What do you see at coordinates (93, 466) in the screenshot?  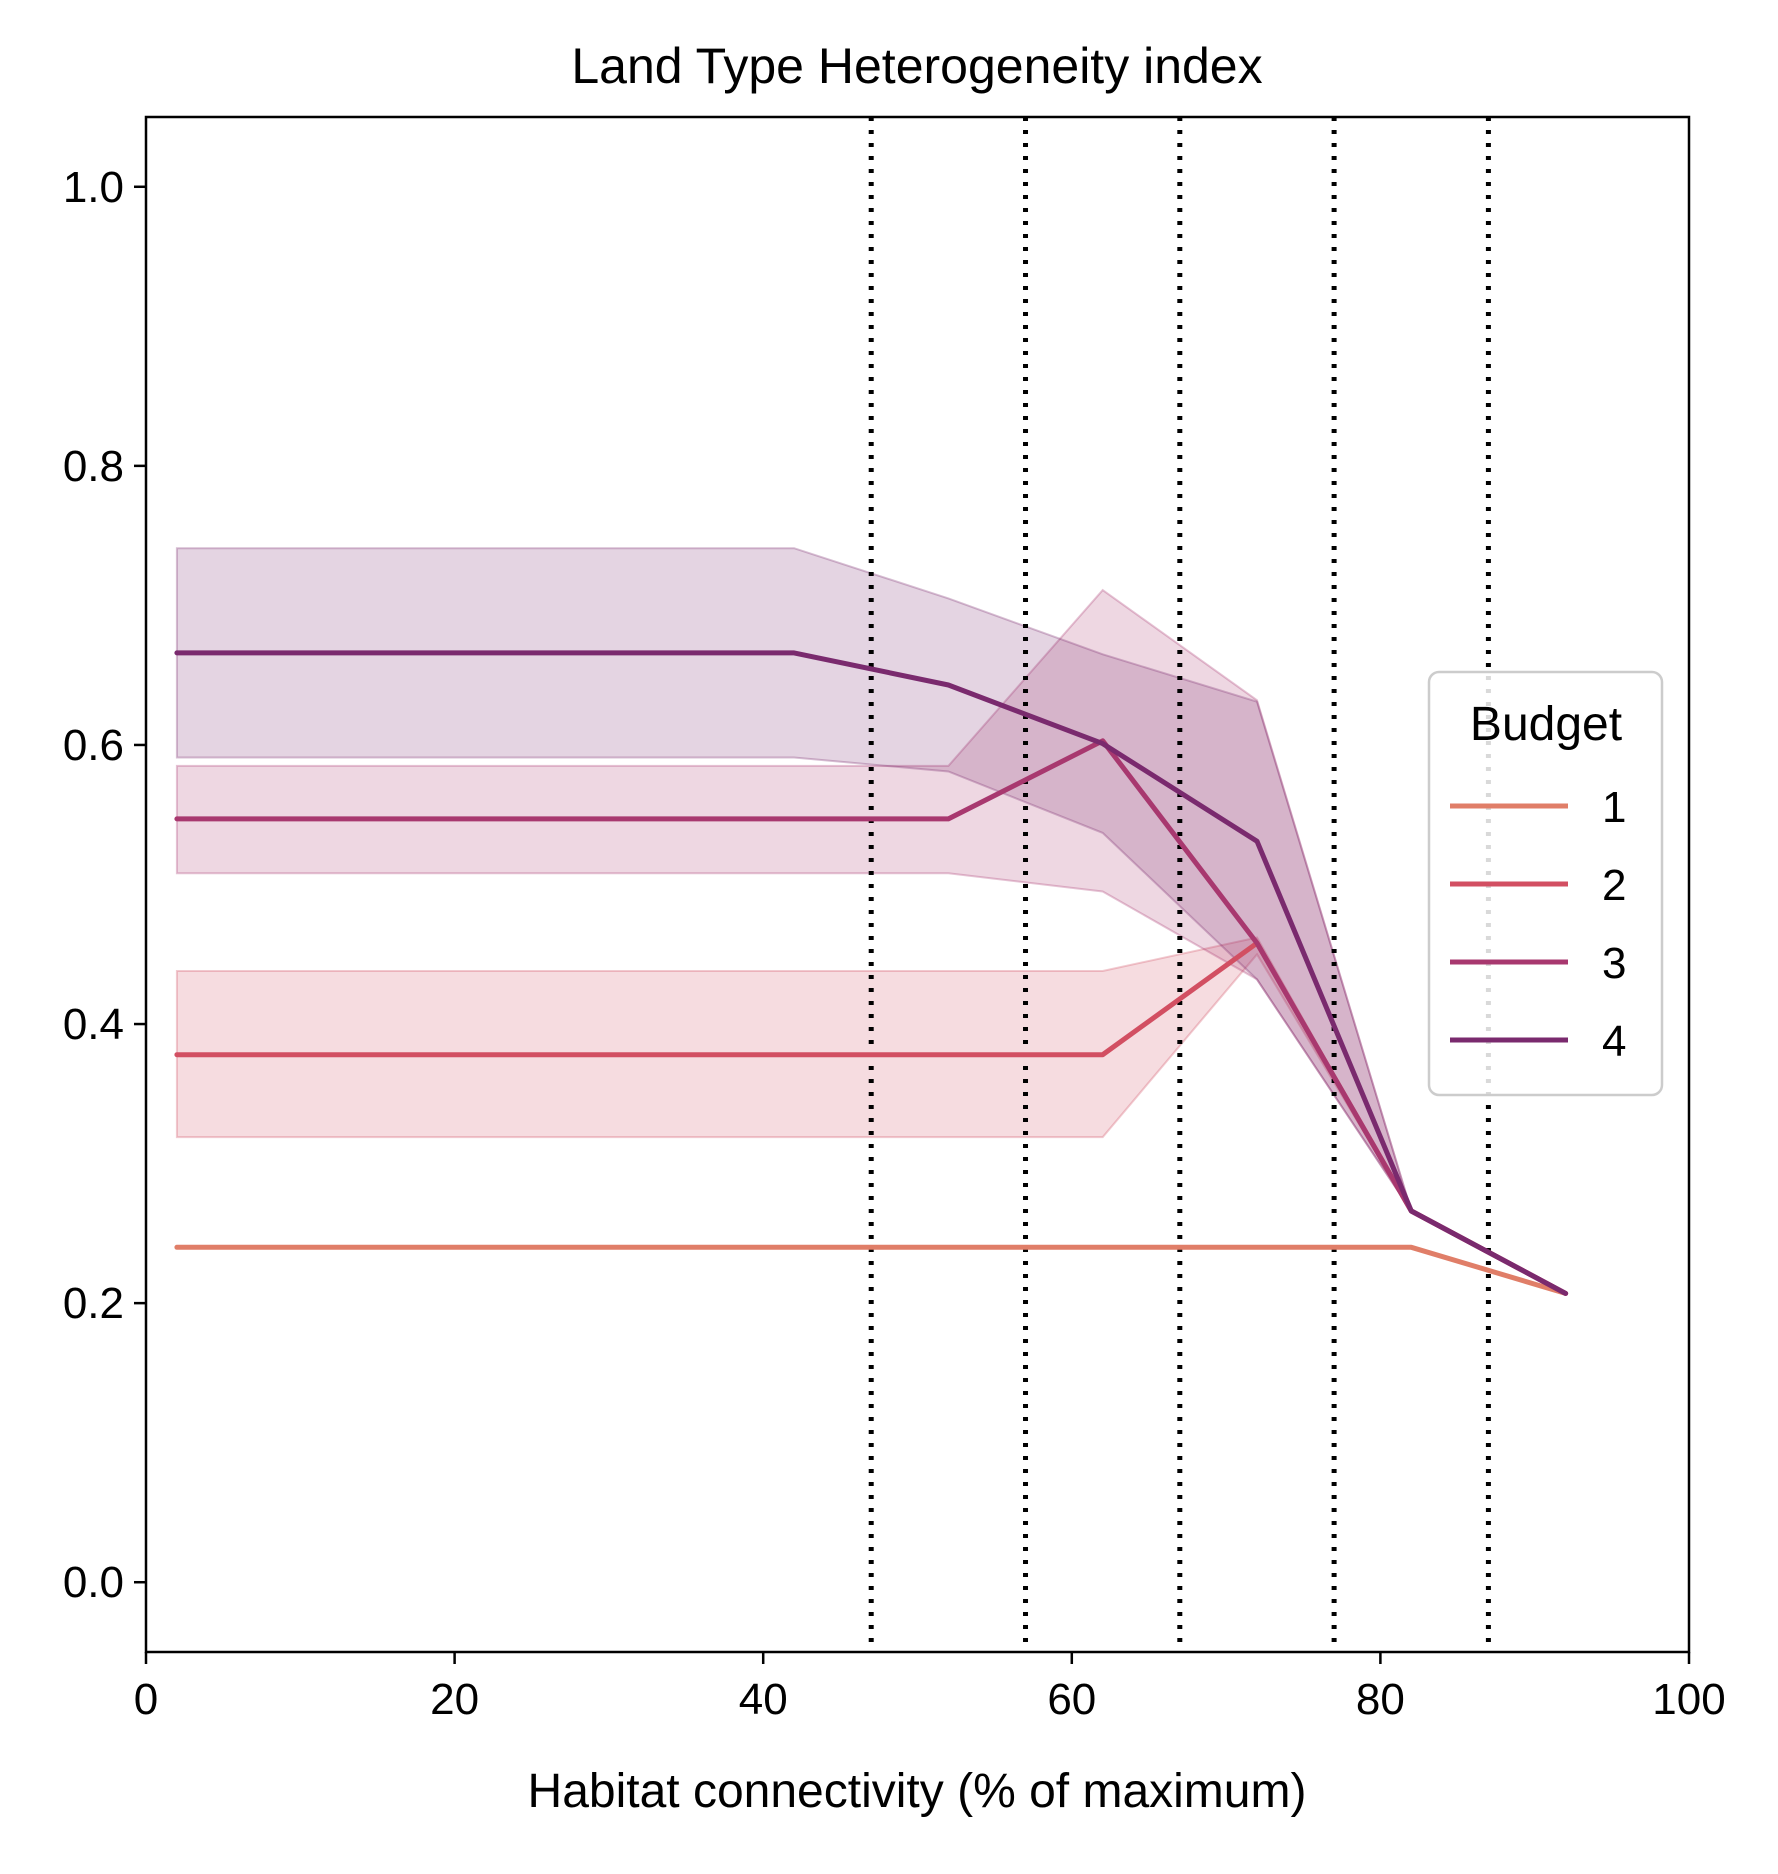 I see `y-tick-label: 0.8` at bounding box center [93, 466].